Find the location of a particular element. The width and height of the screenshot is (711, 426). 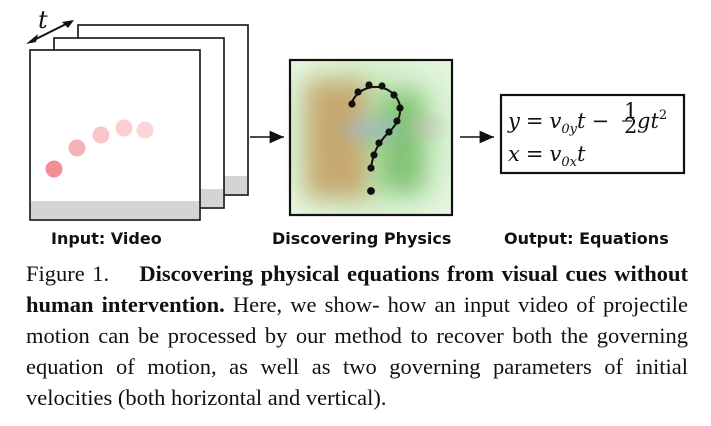

equation-gravity-term: gt2 is located at coordinates (652, 120).